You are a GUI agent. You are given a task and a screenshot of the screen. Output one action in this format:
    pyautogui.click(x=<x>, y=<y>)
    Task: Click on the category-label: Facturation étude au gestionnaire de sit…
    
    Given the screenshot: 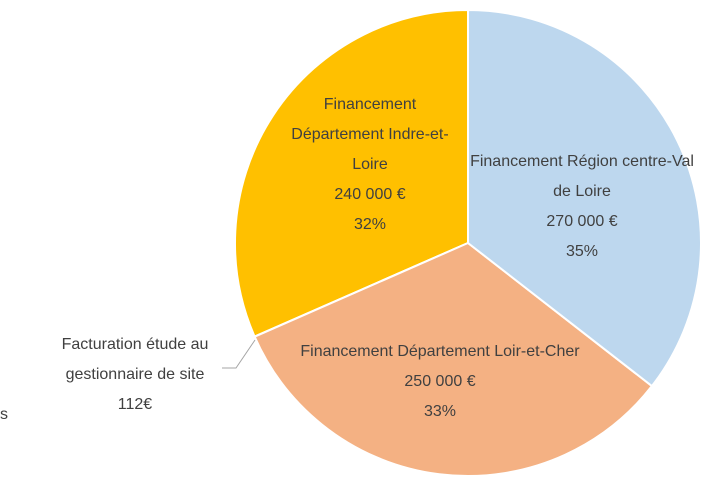 What is the action you would take?
    pyautogui.click(x=135, y=359)
    